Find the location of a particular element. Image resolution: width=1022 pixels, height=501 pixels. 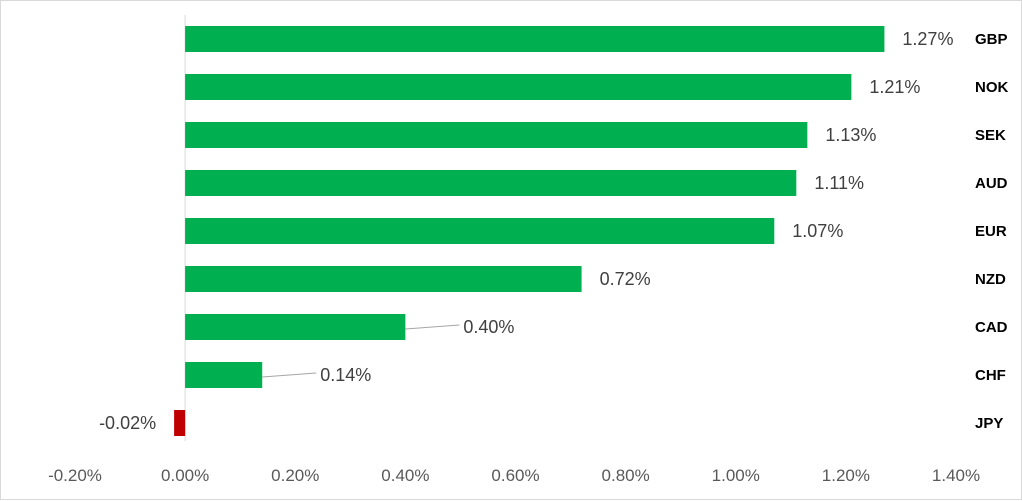

data-label-eur: 1.07% is located at coordinates (817, 231).